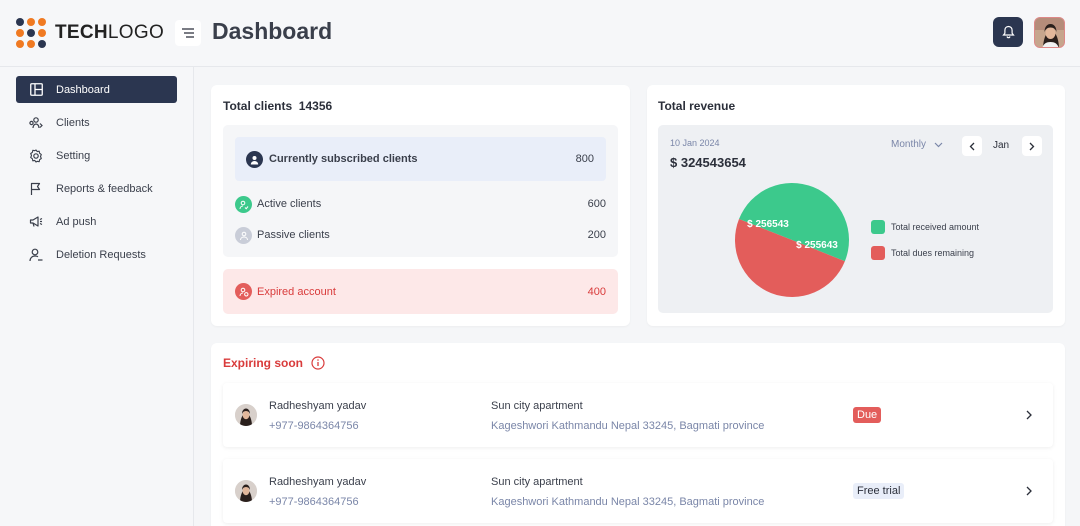 This screenshot has width=1080, height=526. Describe the element at coordinates (318, 363) in the screenshot. I see `info-icon` at that location.